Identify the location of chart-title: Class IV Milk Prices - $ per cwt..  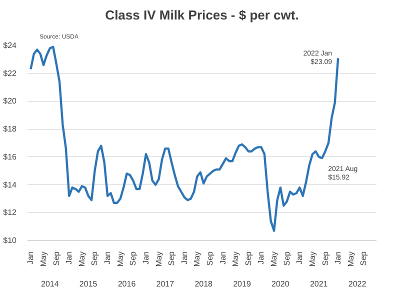
(202, 15).